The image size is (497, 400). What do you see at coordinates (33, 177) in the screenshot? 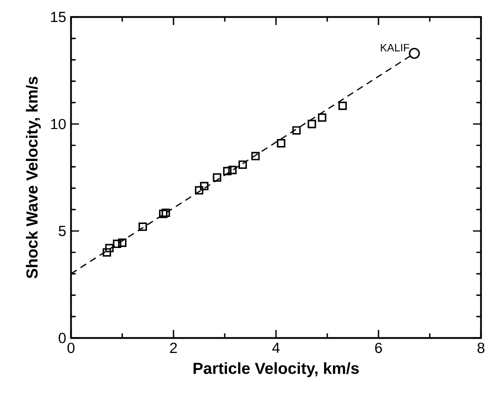
I see `y-axis-title: Shock Wave Velocity, km/s` at bounding box center [33, 177].